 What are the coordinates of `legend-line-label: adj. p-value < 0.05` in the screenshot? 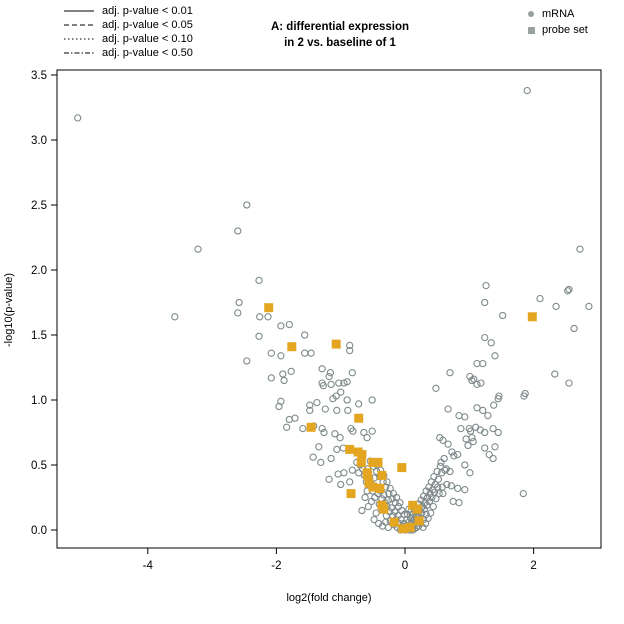 It's located at (147, 25).